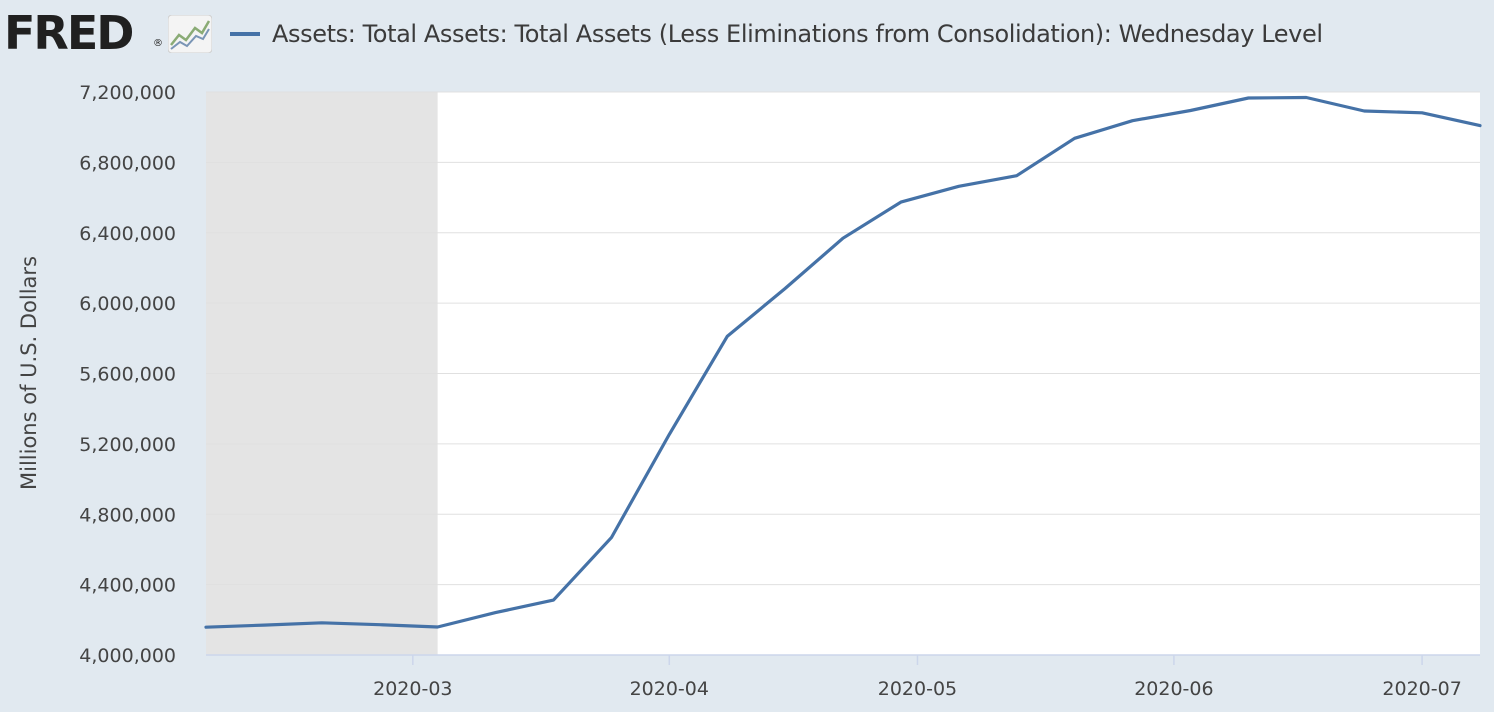 The image size is (1494, 712). Describe the element at coordinates (127, 586) in the screenshot. I see `y-tick-label: 4,400,000` at that location.